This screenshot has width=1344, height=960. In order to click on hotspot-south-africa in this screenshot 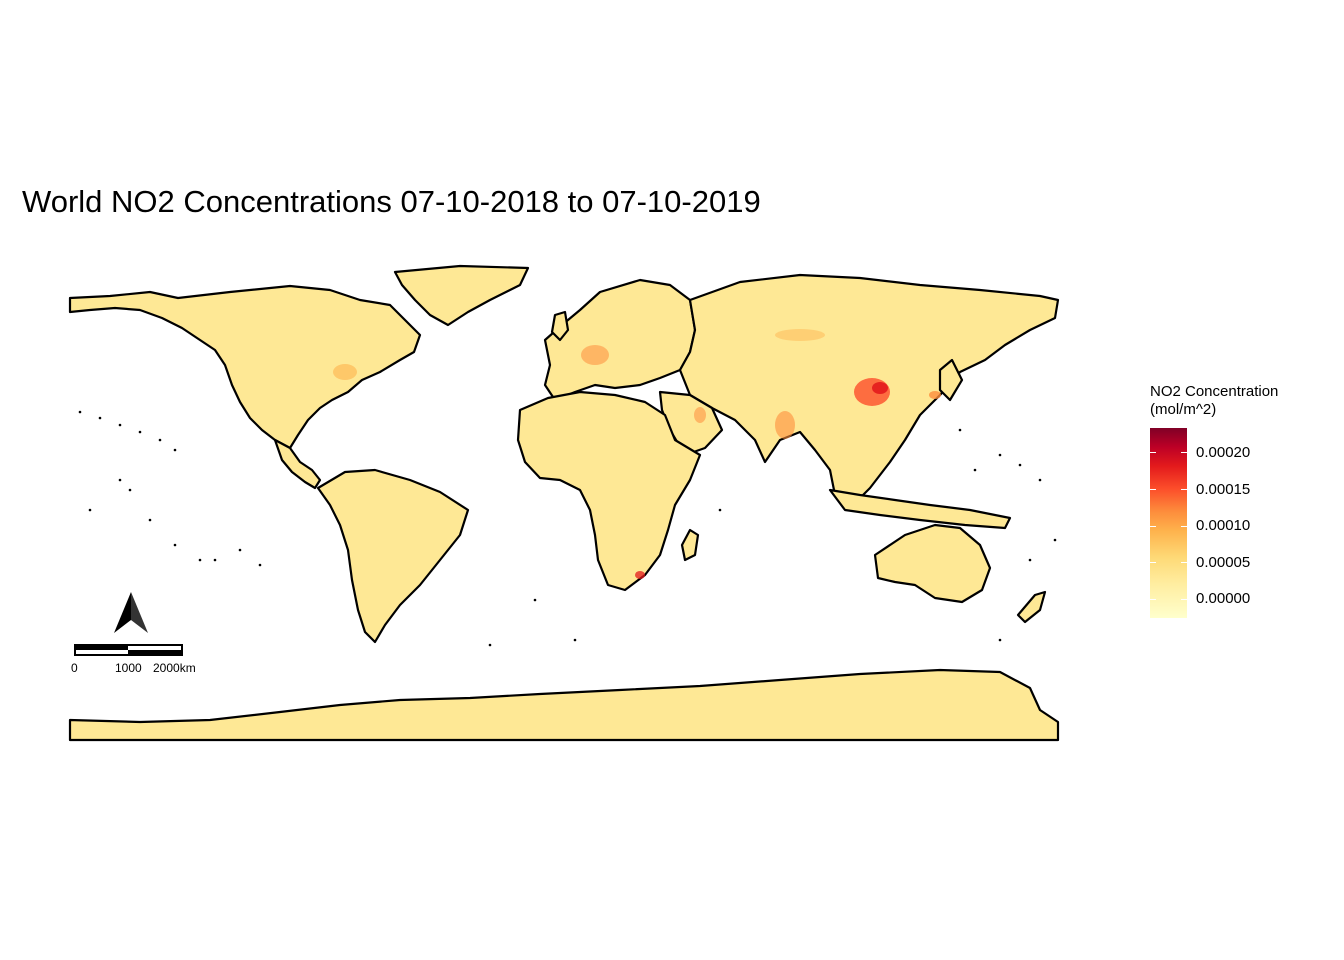, I will do `click(640, 575)`.